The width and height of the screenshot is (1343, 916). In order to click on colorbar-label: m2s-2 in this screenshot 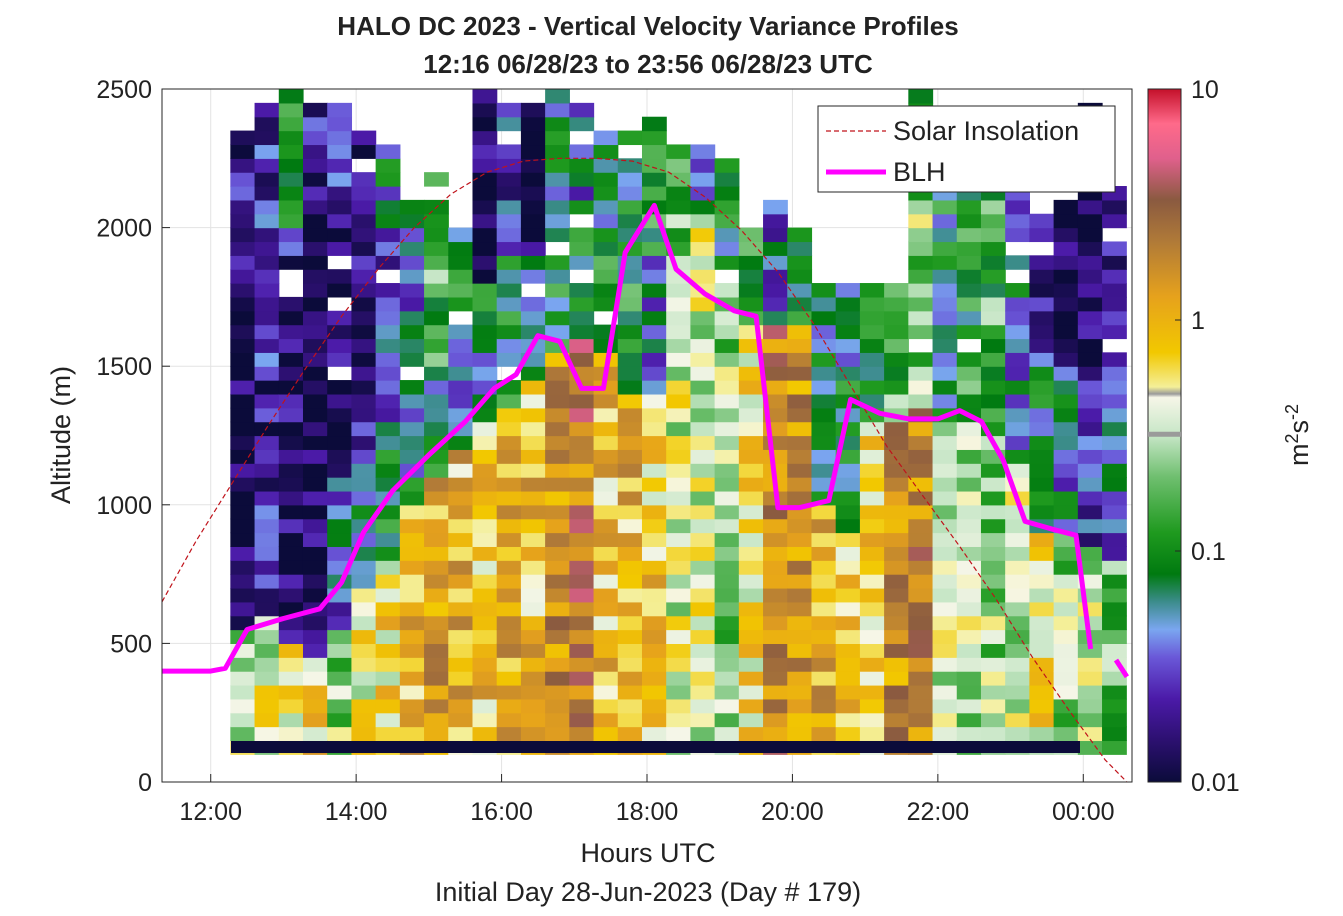, I will do `click(1298, 435)`.